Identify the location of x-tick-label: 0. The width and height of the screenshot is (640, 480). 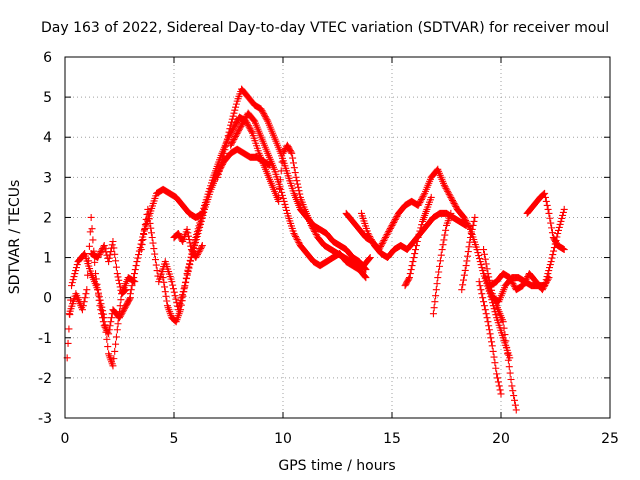
(65, 439).